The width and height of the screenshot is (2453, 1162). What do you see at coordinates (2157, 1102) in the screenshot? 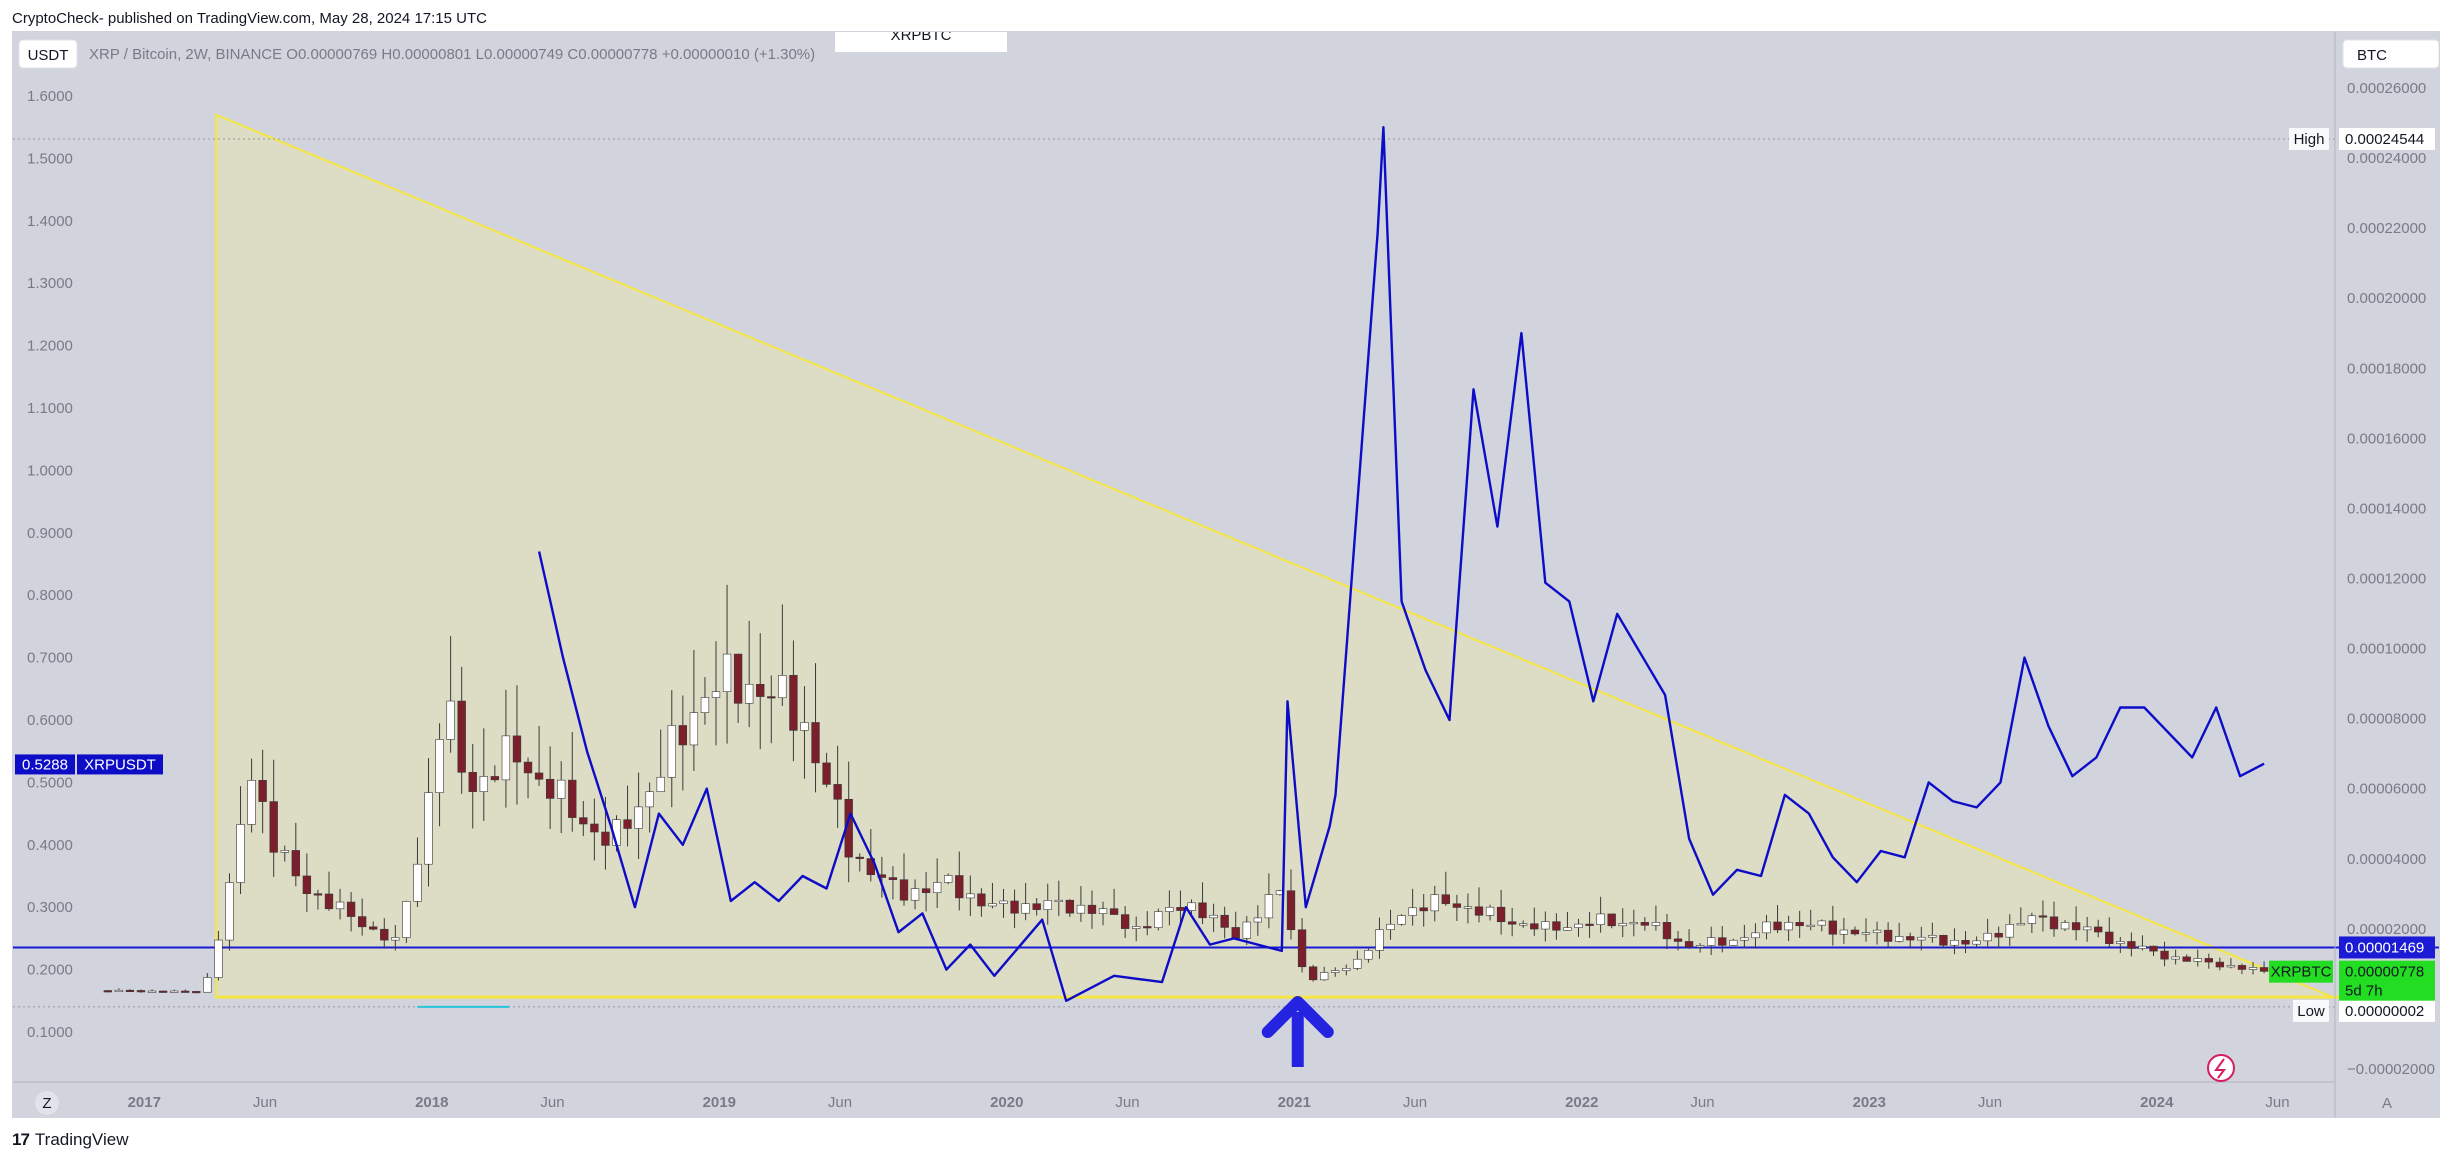
I see `time-axis-tick: 2024` at bounding box center [2157, 1102].